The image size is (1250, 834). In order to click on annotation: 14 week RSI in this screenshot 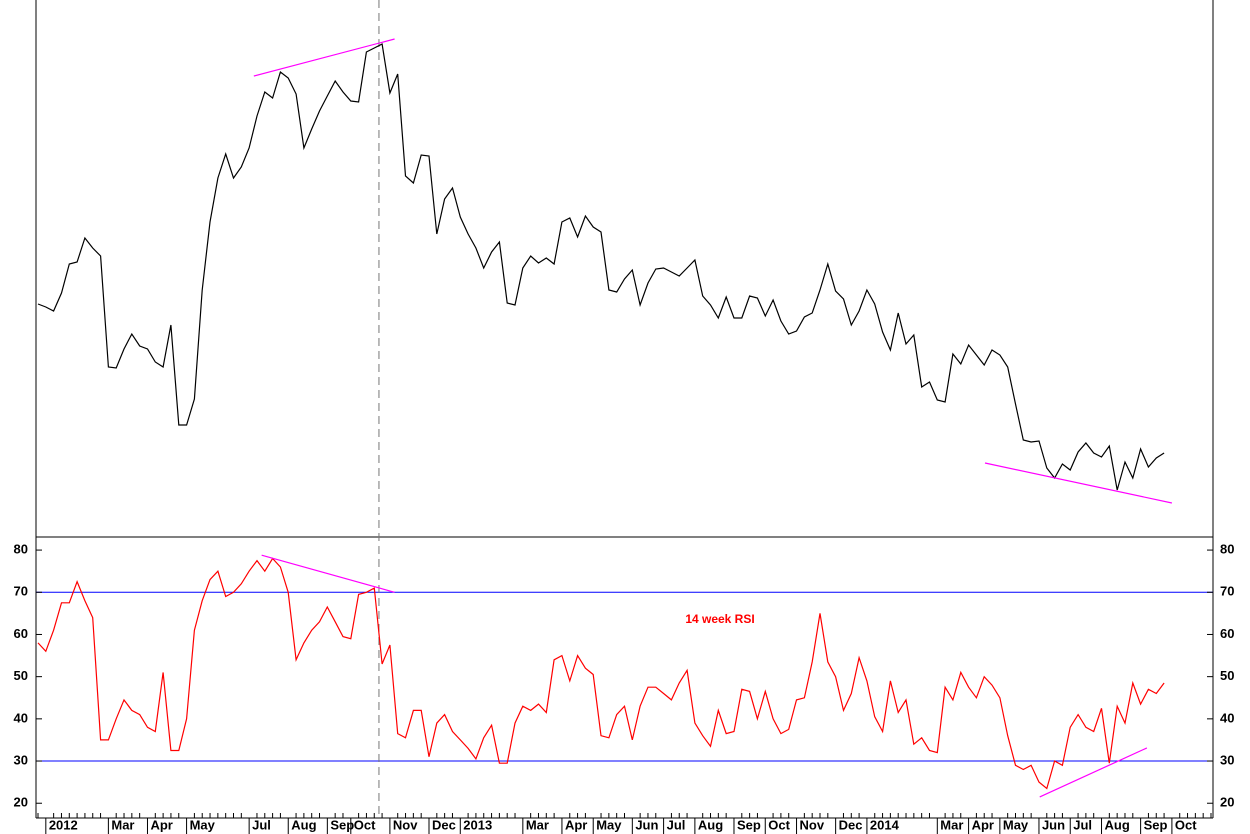, I will do `click(719, 619)`.